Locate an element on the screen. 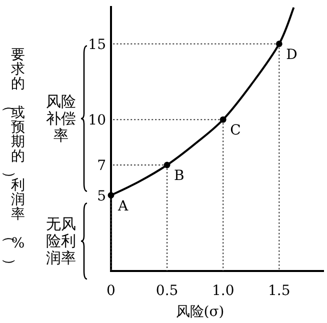 The width and height of the screenshot is (327, 323). x-tick-label: 0.5 is located at coordinates (167, 291).